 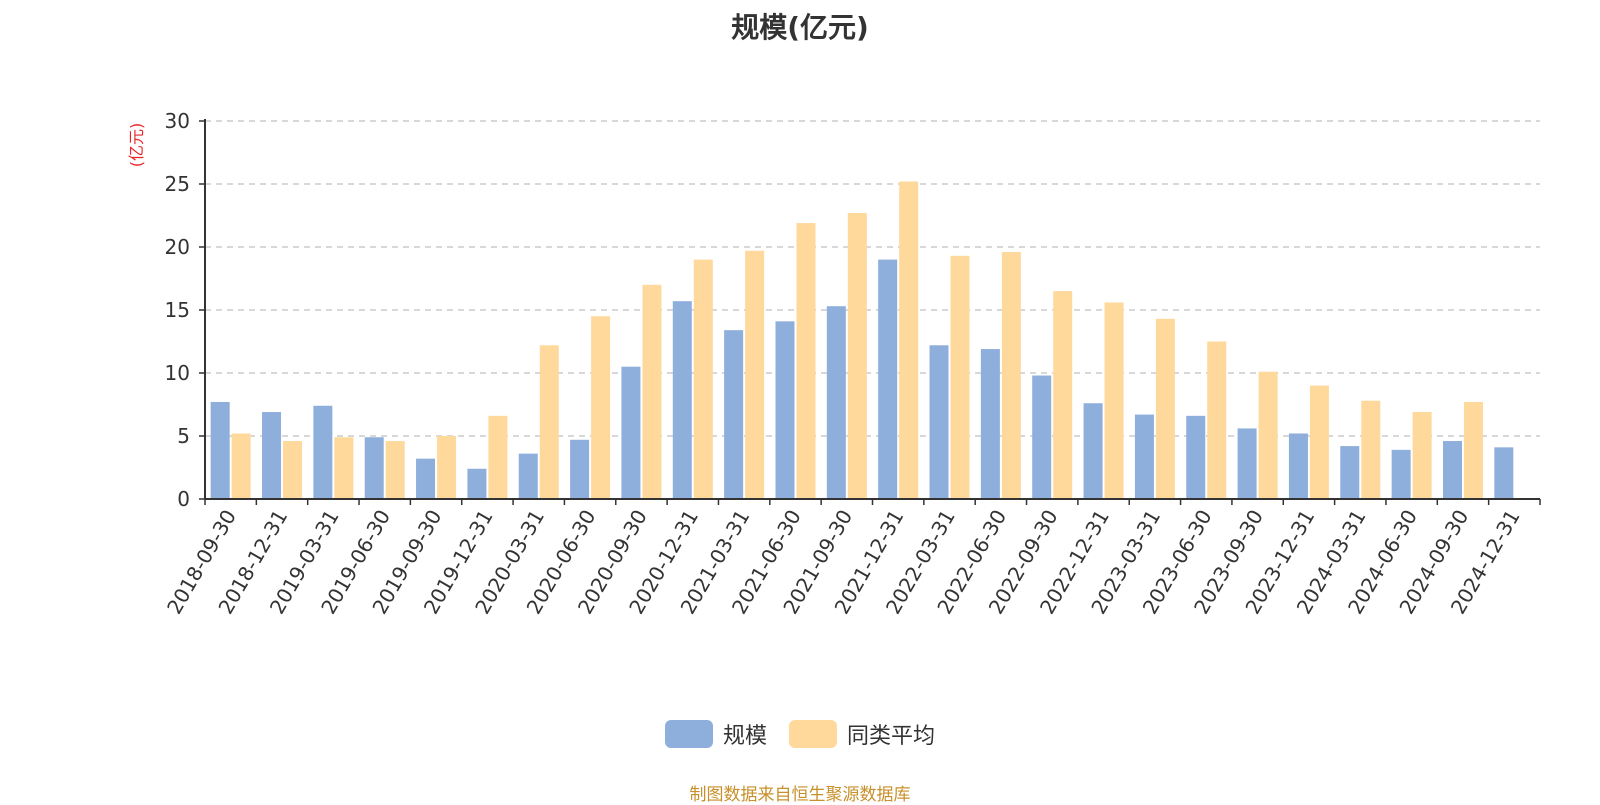 What do you see at coordinates (744, 736) in the screenshot?
I see `legend-label-scale: 规模` at bounding box center [744, 736].